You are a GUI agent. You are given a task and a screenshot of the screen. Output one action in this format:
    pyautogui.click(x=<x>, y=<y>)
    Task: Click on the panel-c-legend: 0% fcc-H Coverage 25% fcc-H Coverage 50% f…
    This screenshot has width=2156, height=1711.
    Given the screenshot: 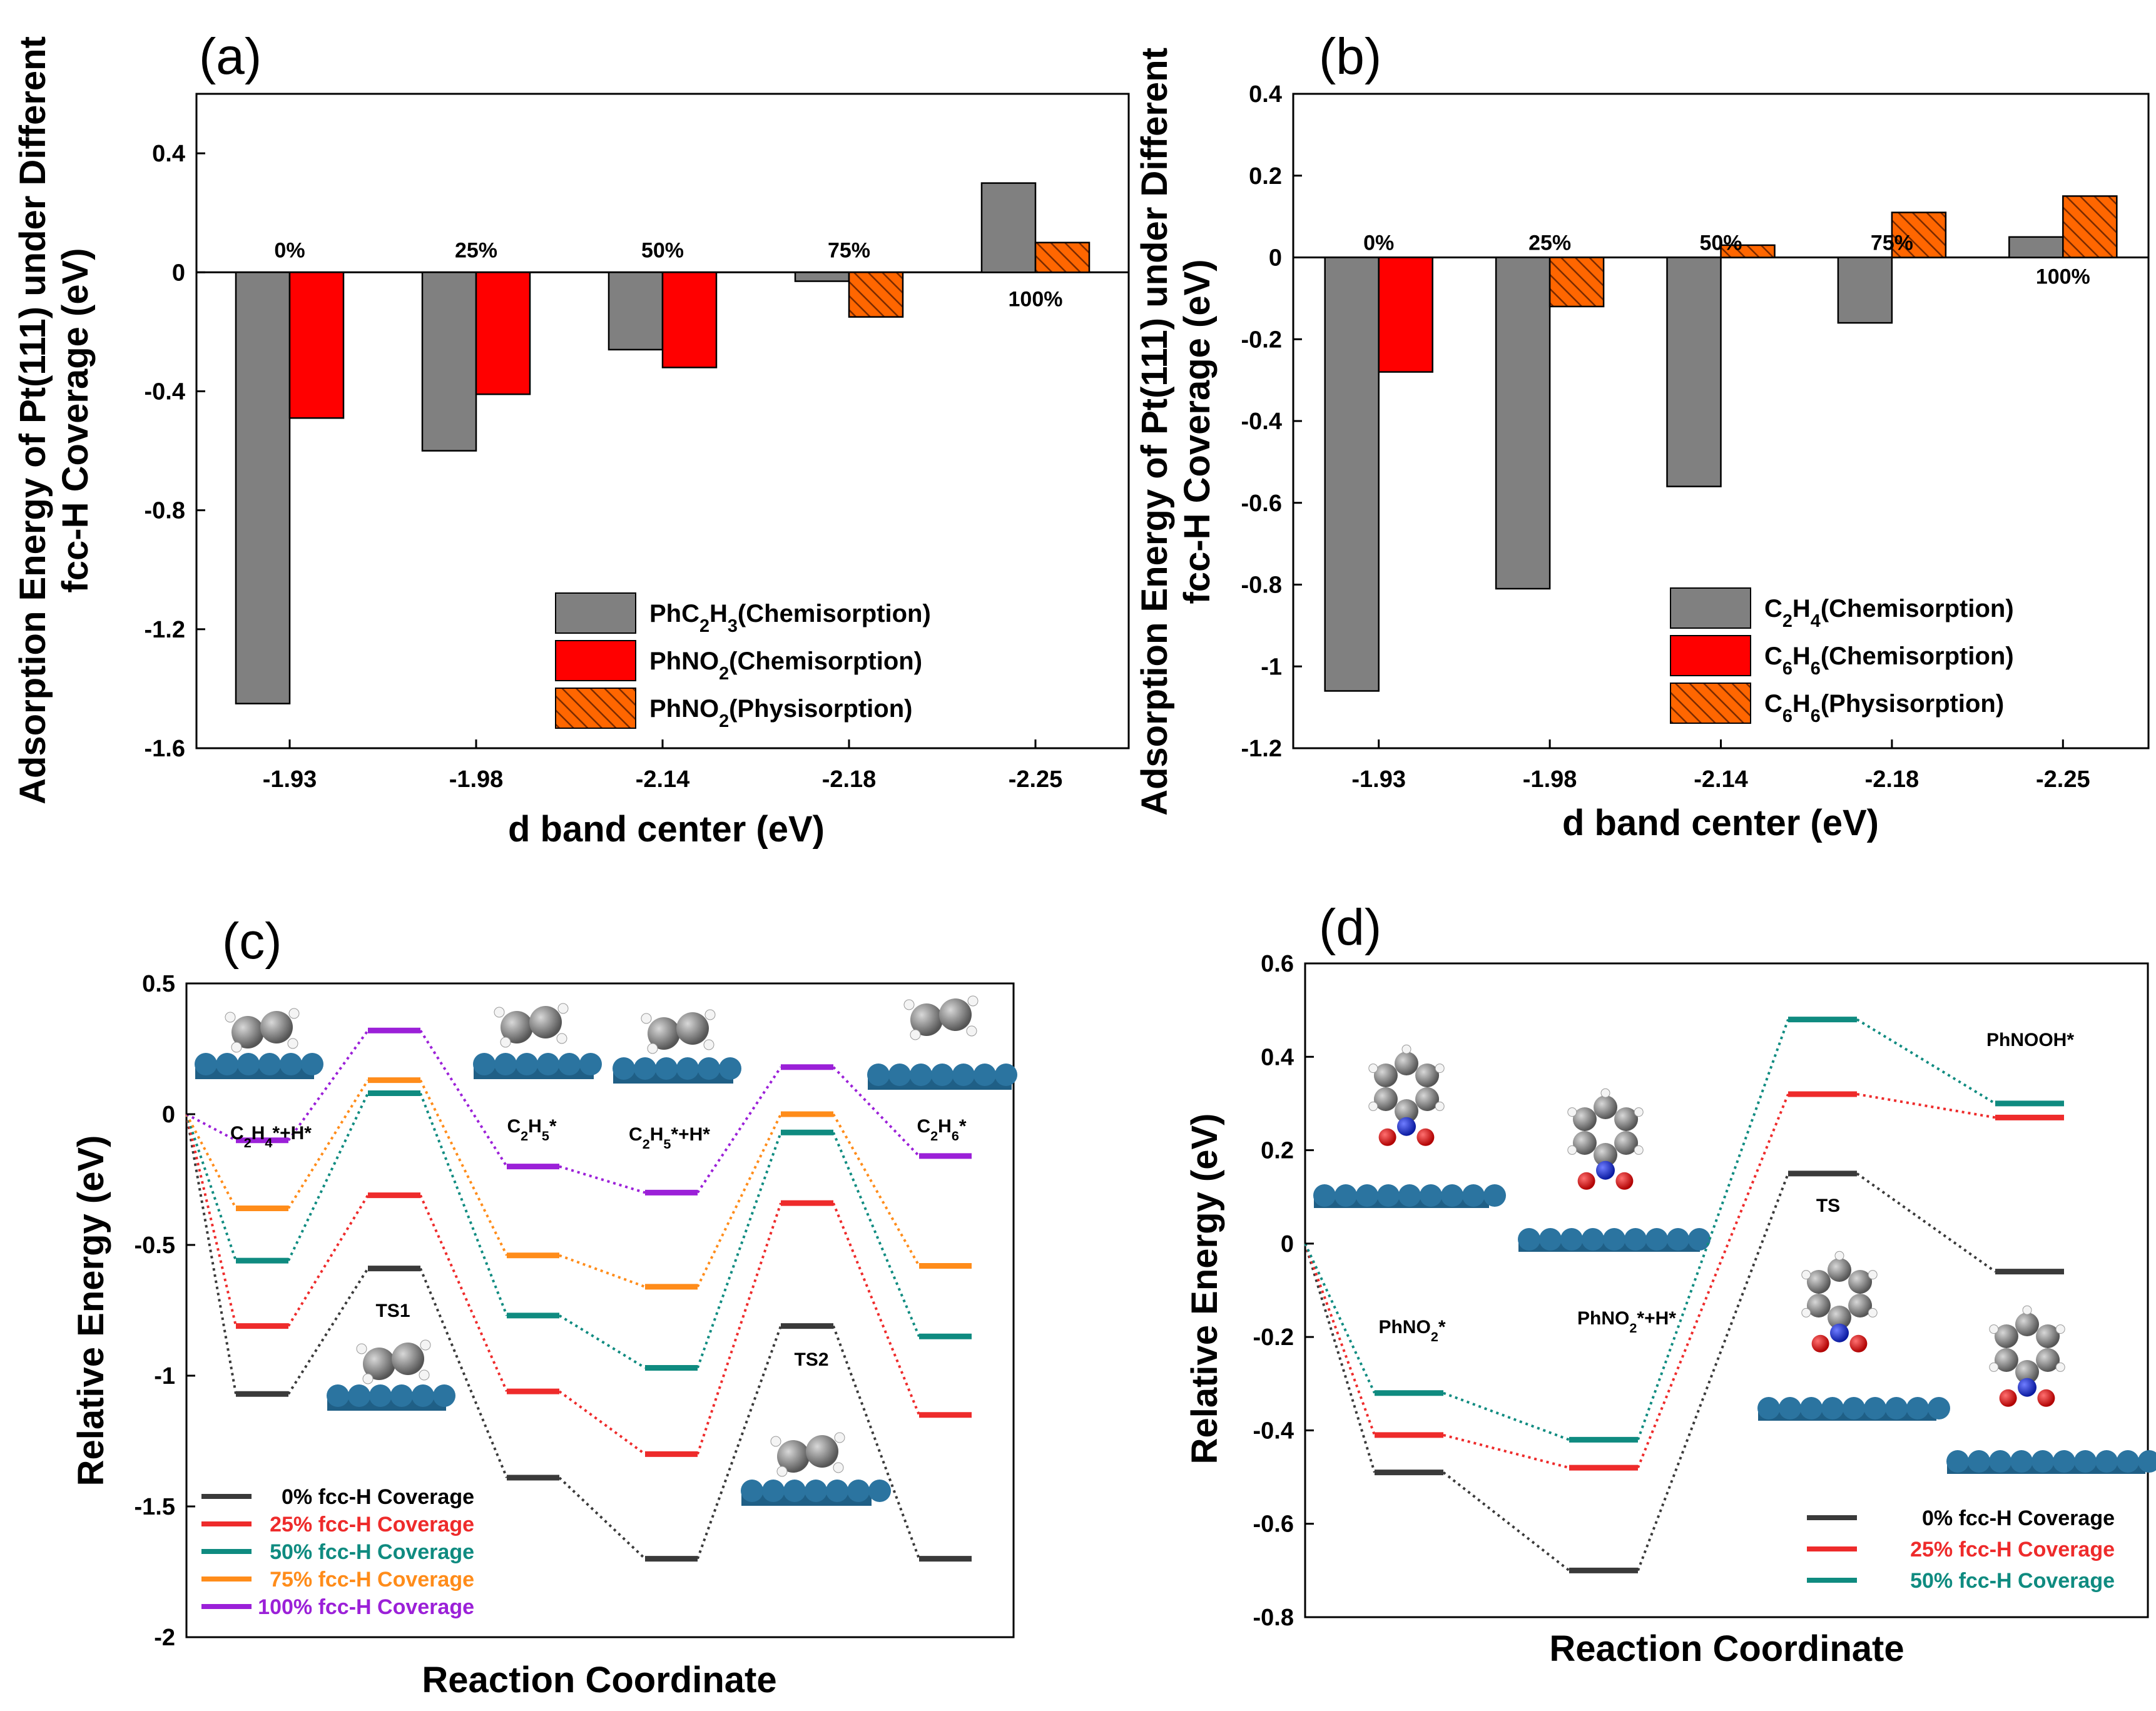 What is the action you would take?
    pyautogui.click(x=338, y=1552)
    